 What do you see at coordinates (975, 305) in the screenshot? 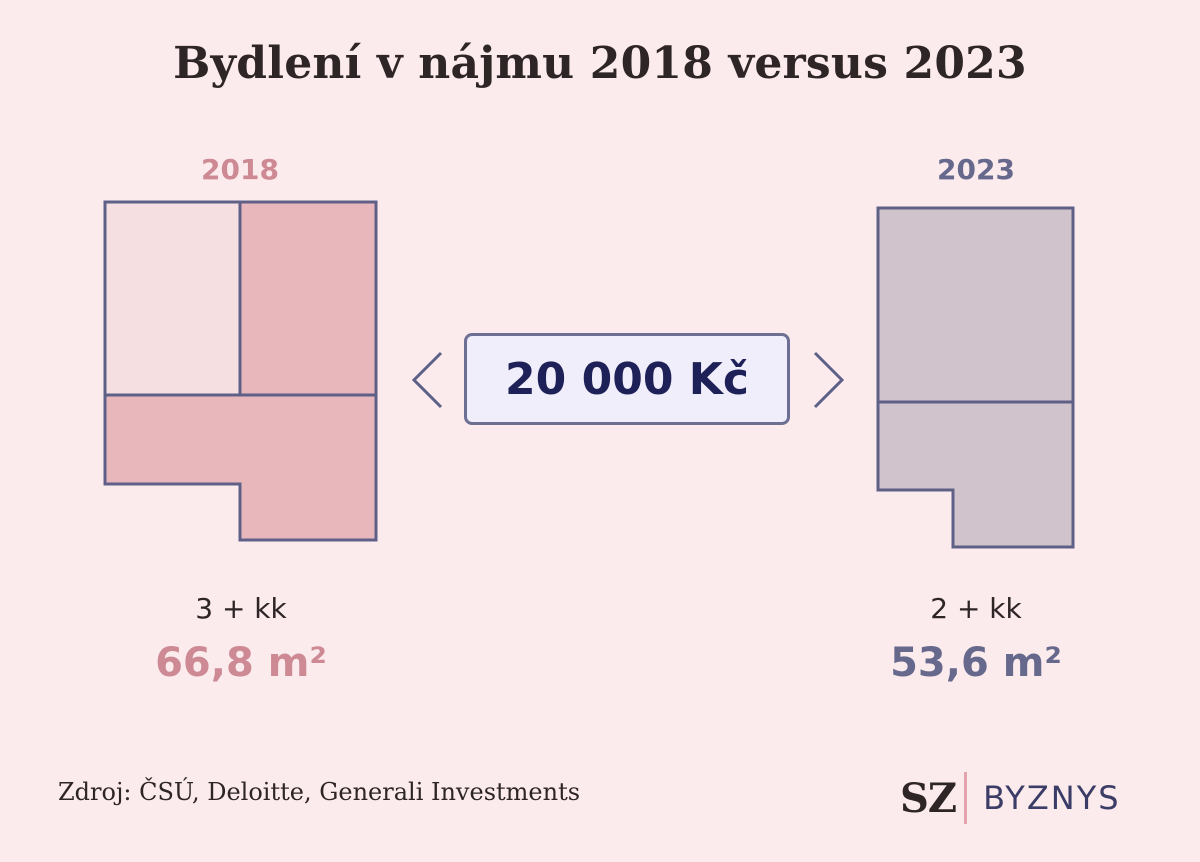
I see `room-2023-a` at bounding box center [975, 305].